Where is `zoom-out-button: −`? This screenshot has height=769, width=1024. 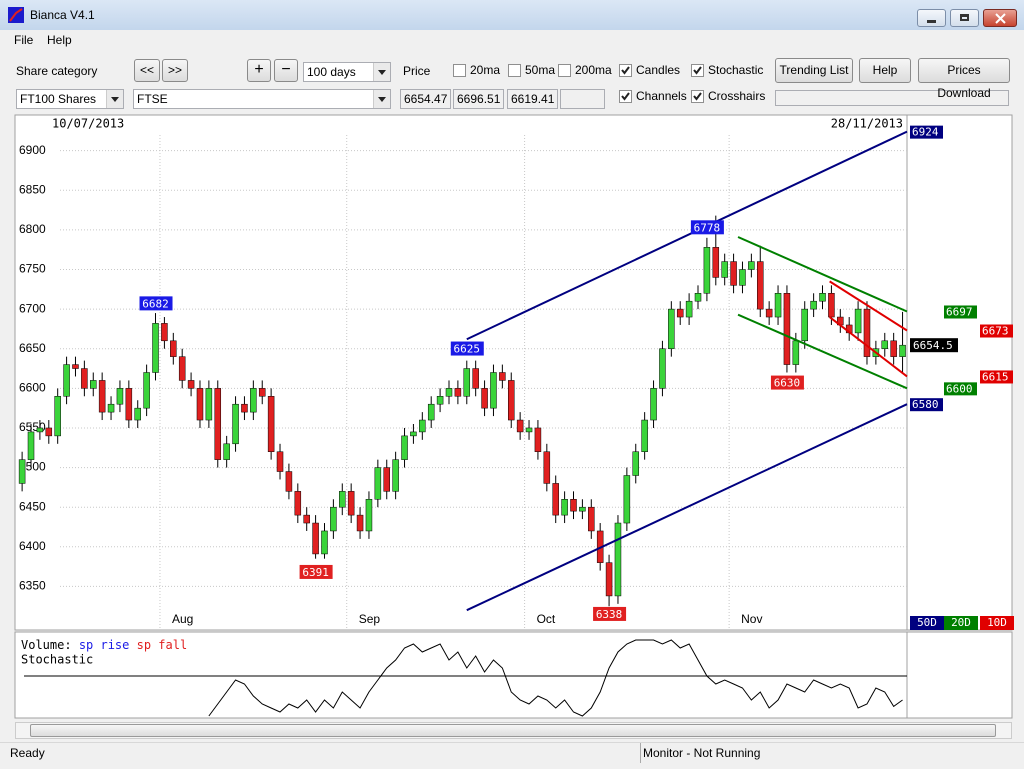 zoom-out-button: − is located at coordinates (286, 70).